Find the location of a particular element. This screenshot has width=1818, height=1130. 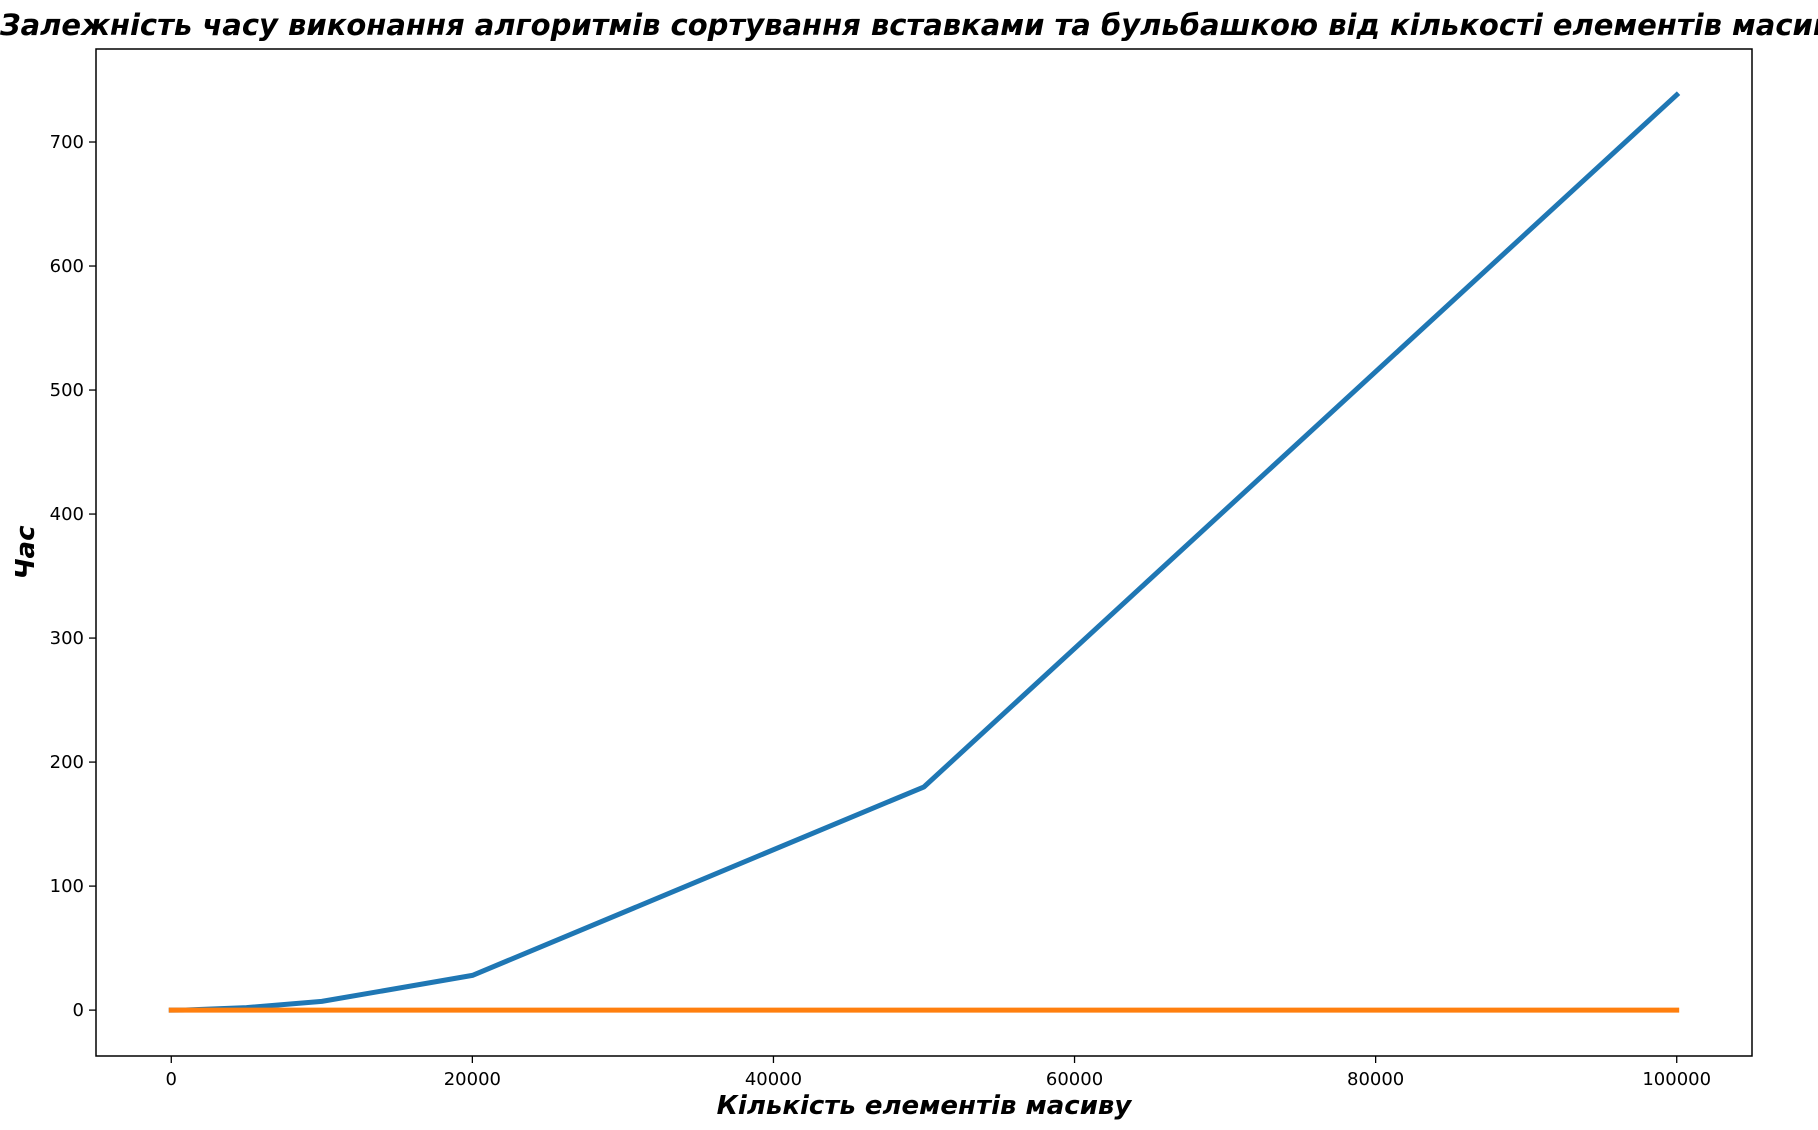

x-tick-label: 20000 is located at coordinates (472, 1079).